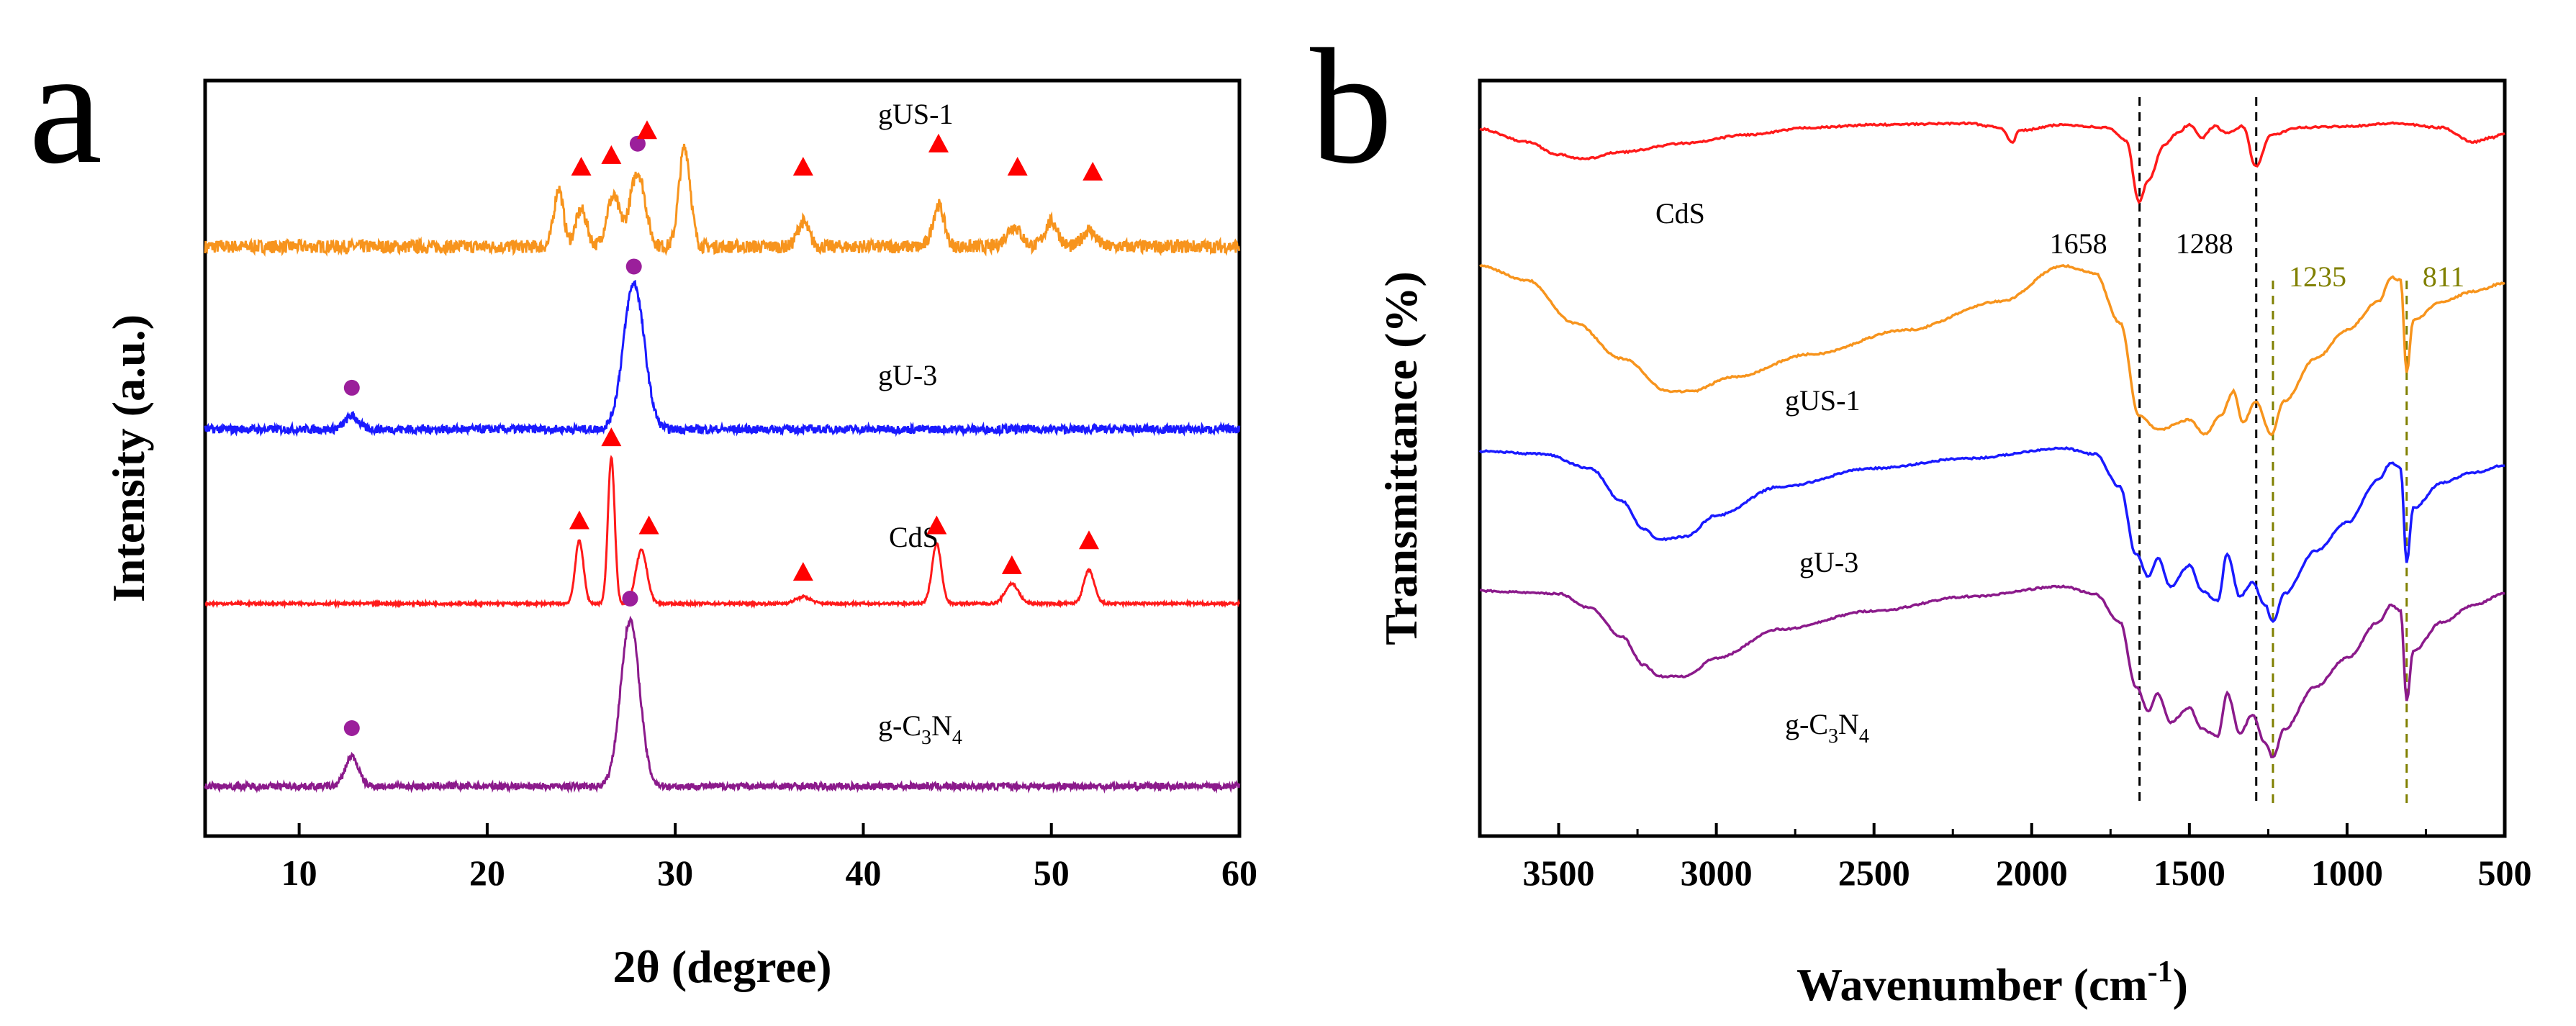 Image resolution: width=2576 pixels, height=1026 pixels. What do you see at coordinates (1992, 671) in the screenshot?
I see `ftir-series-g-c3n4` at bounding box center [1992, 671].